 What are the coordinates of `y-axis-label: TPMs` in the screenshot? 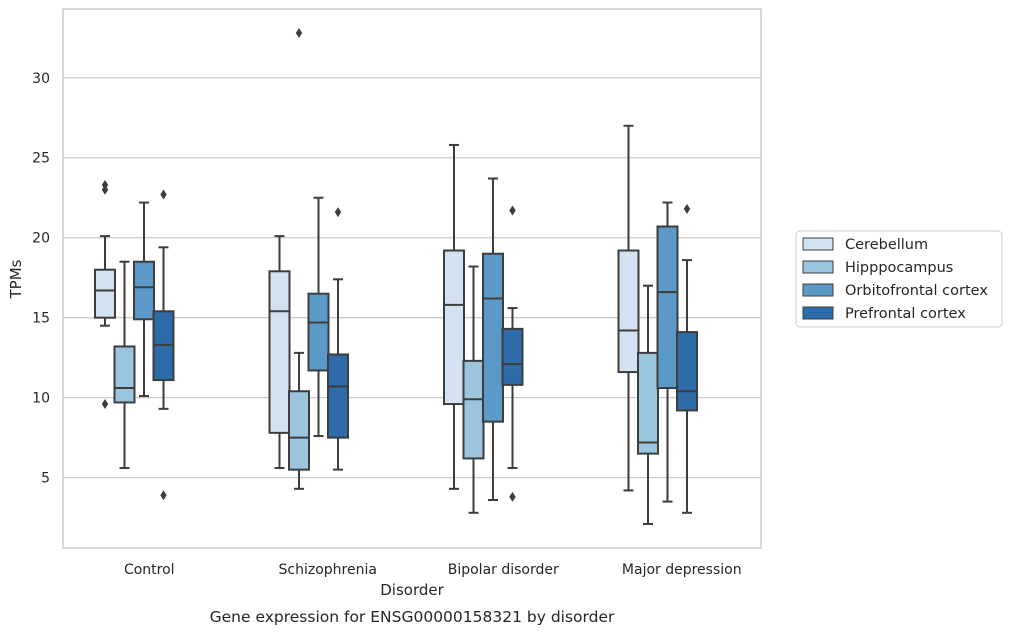 It's located at (16, 279).